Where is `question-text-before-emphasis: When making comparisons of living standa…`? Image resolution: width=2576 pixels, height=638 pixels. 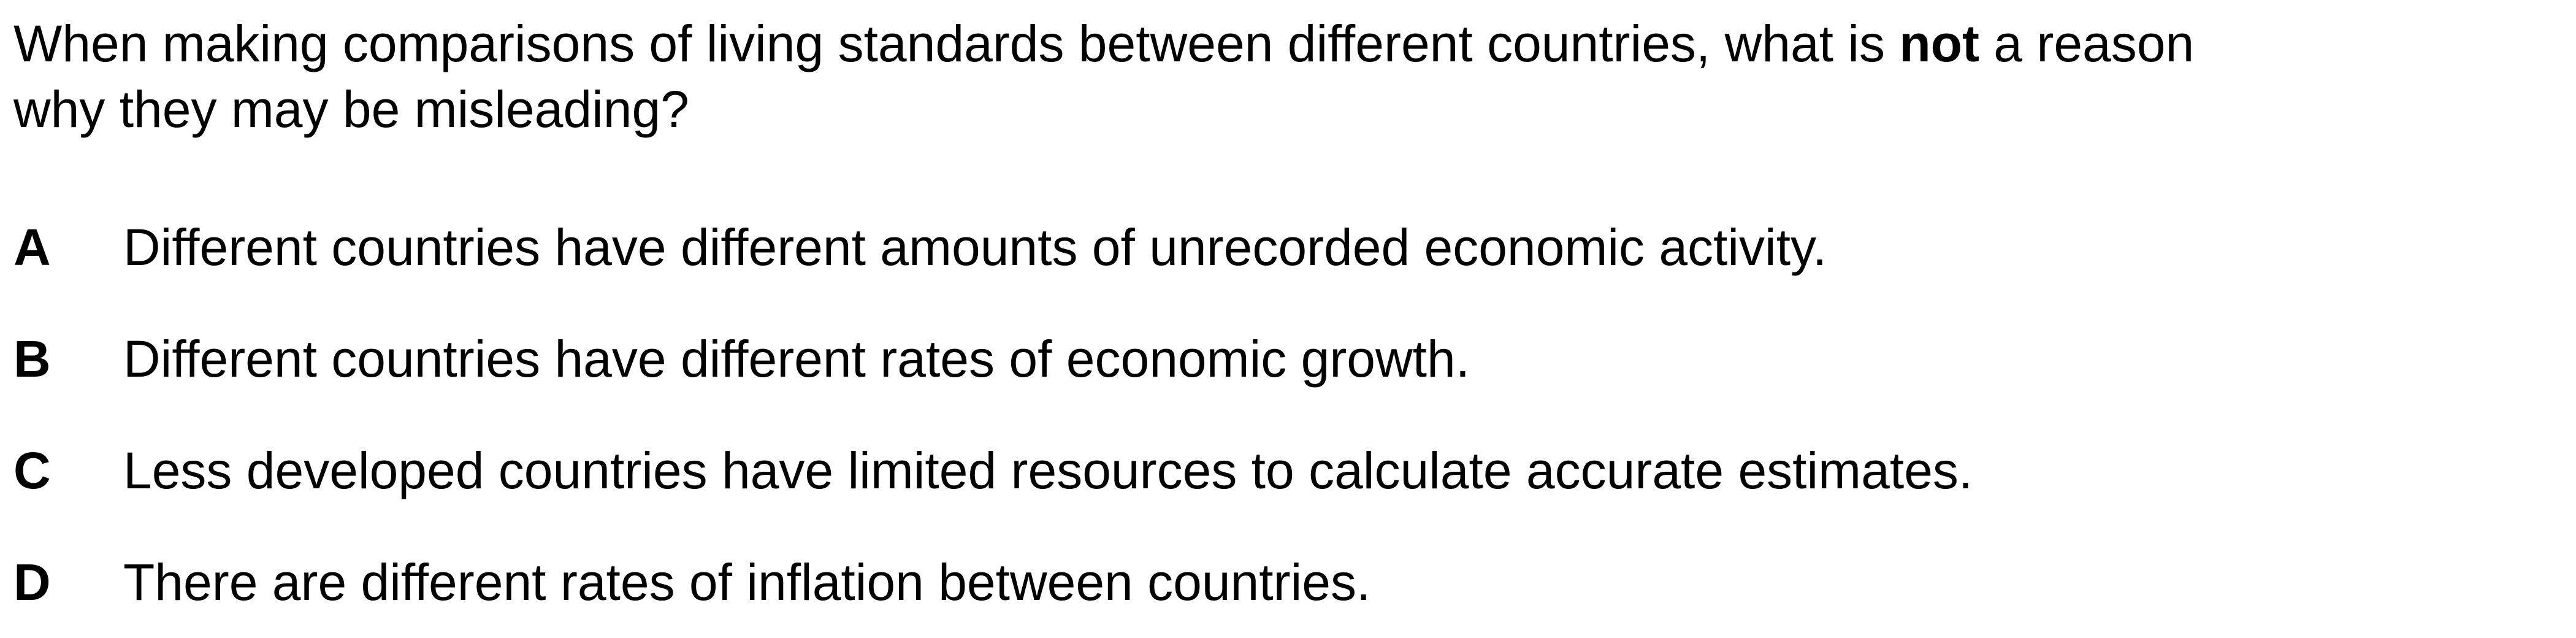
question-text-before-emphasis: When making comparisons of living standa… is located at coordinates (956, 43).